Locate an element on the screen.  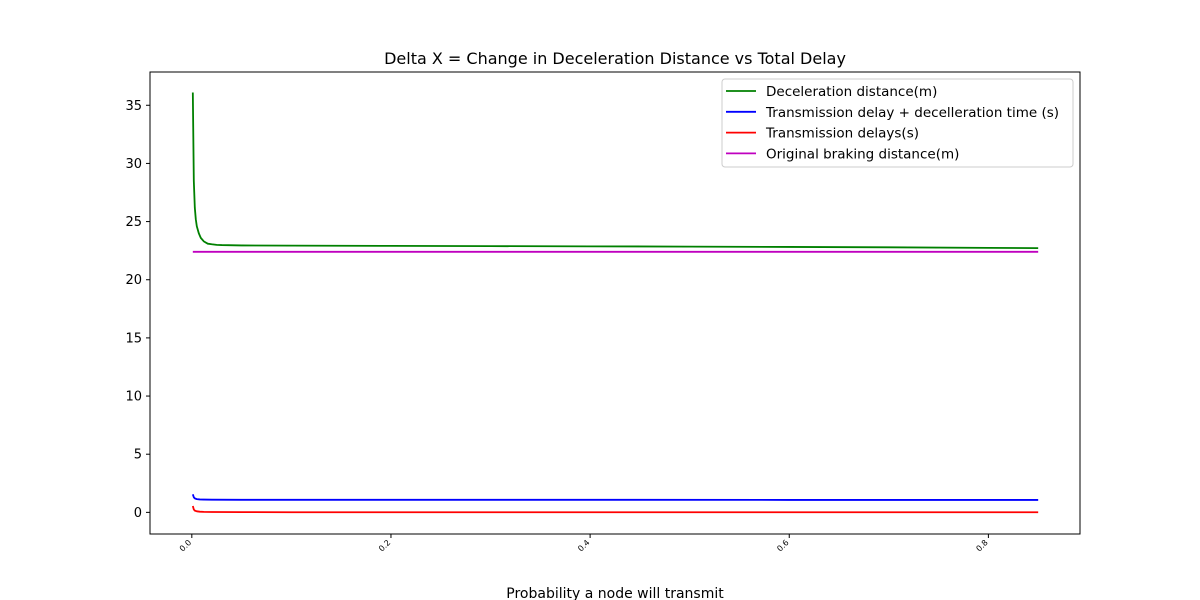
y-tick-label: 30 is located at coordinates (133, 164).